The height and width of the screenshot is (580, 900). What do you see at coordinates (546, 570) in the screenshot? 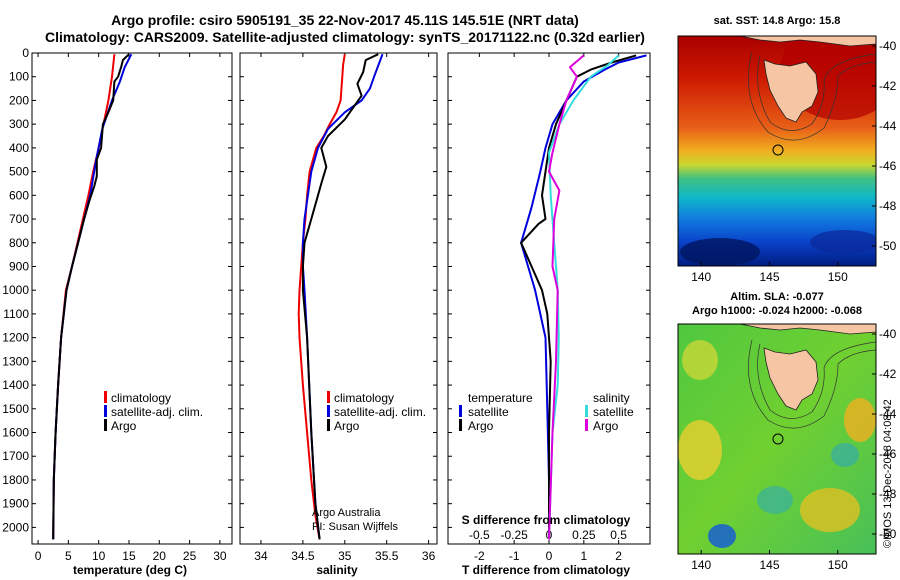
I see `difference-xlabel: T difference from climatology` at bounding box center [546, 570].